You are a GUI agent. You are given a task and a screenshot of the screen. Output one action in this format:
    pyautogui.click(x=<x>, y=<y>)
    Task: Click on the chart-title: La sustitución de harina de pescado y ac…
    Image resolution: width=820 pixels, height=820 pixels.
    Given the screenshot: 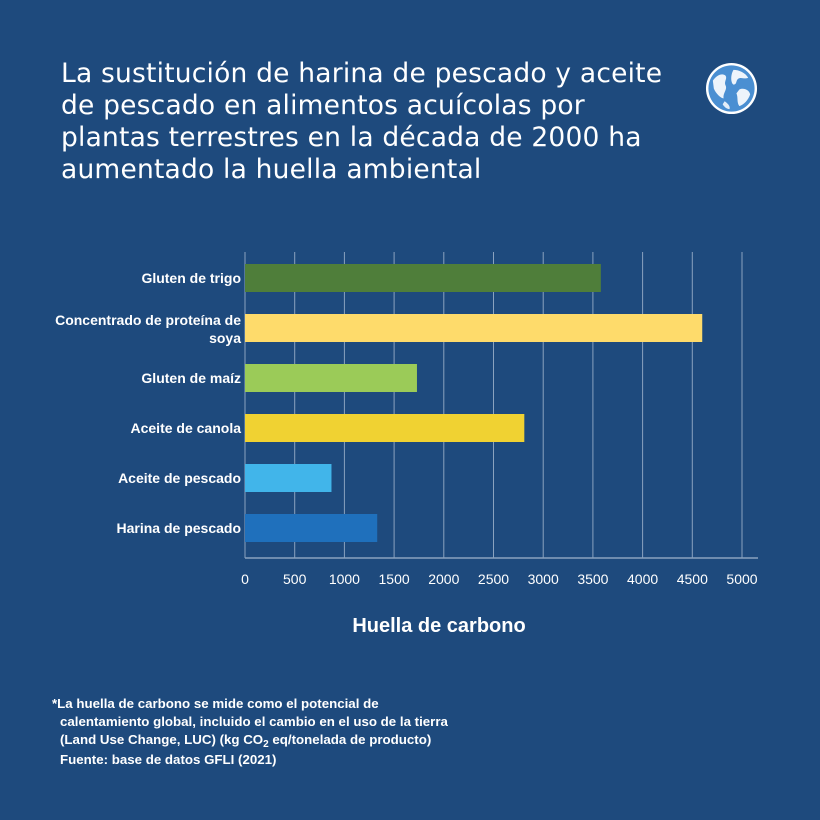 What is the action you would take?
    pyautogui.click(x=362, y=121)
    